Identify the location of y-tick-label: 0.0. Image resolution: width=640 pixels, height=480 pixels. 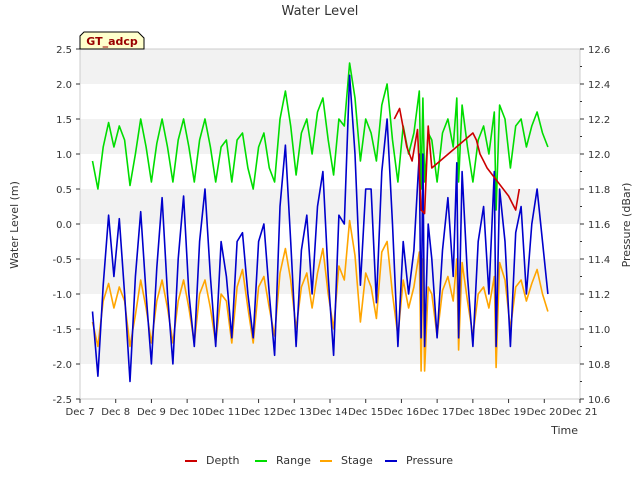
(64, 225).